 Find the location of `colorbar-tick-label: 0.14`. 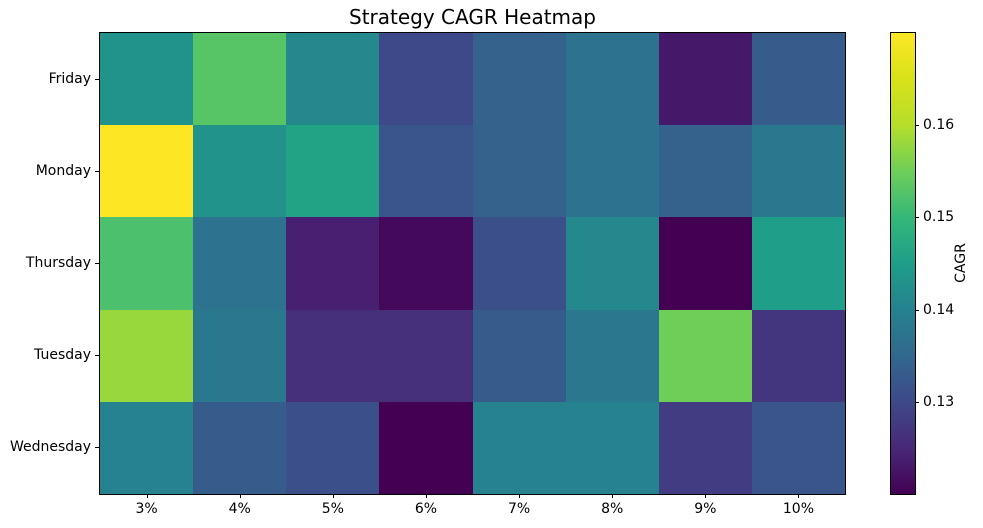

colorbar-tick-label: 0.14 is located at coordinates (939, 309).